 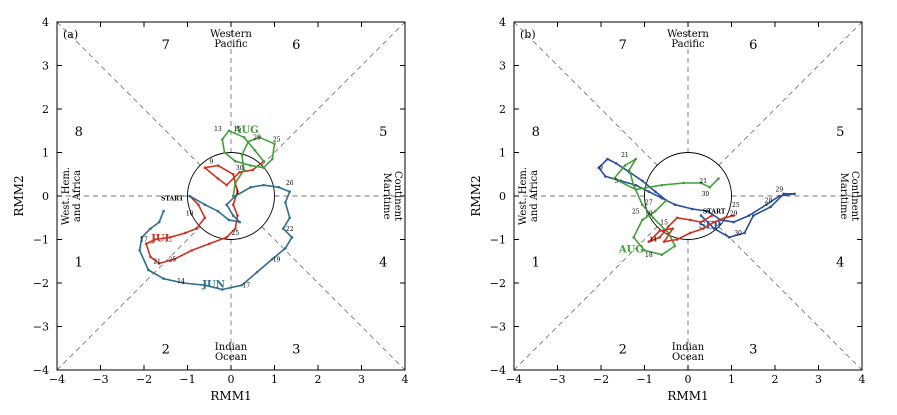 What do you see at coordinates (649, 203) in the screenshot?
I see `day-label: 27` at bounding box center [649, 203].